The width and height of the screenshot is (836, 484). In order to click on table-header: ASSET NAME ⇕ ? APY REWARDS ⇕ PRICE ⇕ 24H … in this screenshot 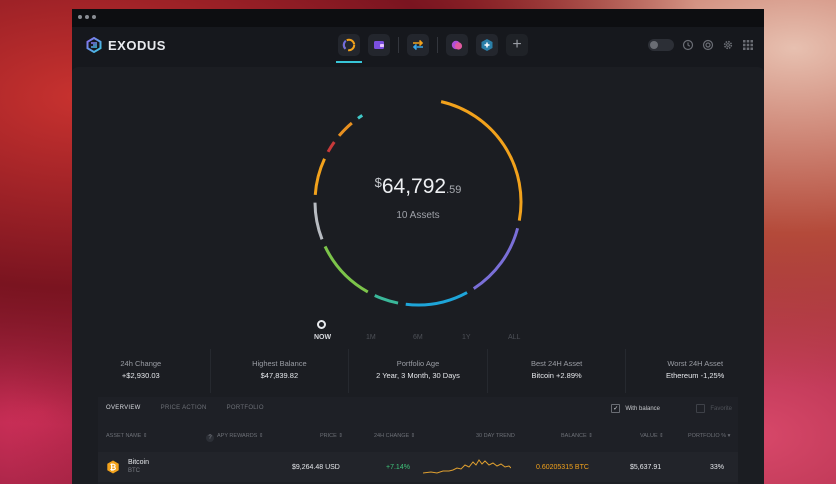, I will do `click(418, 439)`.